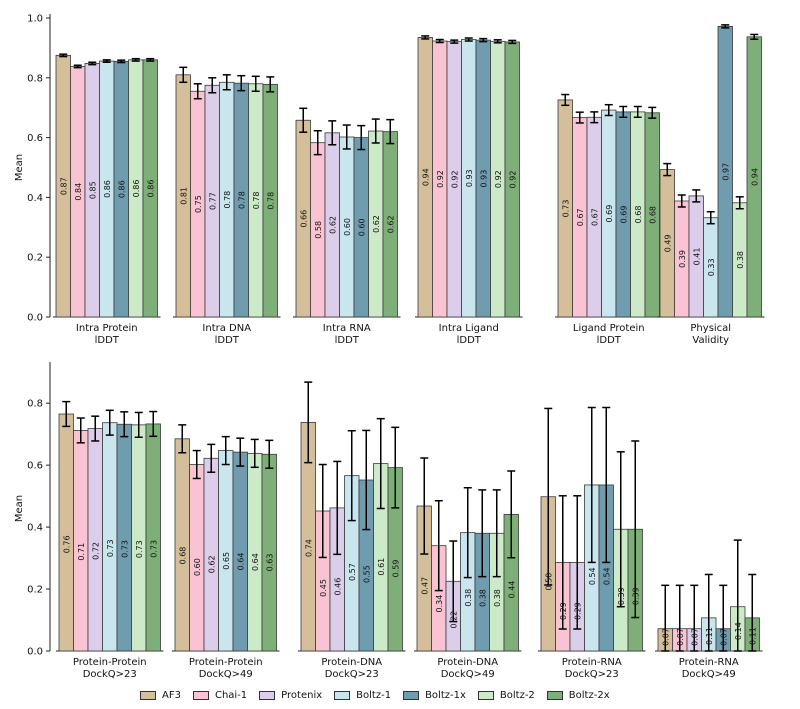 This screenshot has height=709, width=800. Describe the element at coordinates (725, 172) in the screenshot. I see `data-label: 0.97` at that location.